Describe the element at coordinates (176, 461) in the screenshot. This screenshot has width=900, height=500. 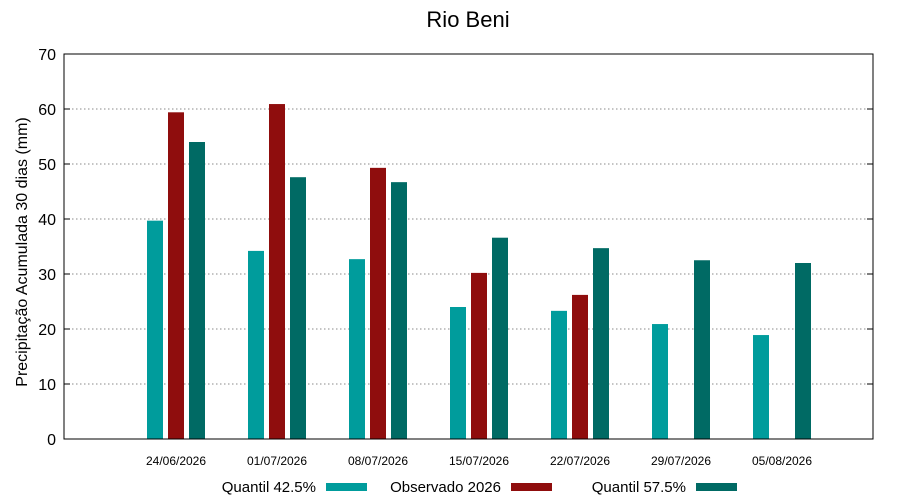
I see `x-tick-label: 24/06/2026` at that location.